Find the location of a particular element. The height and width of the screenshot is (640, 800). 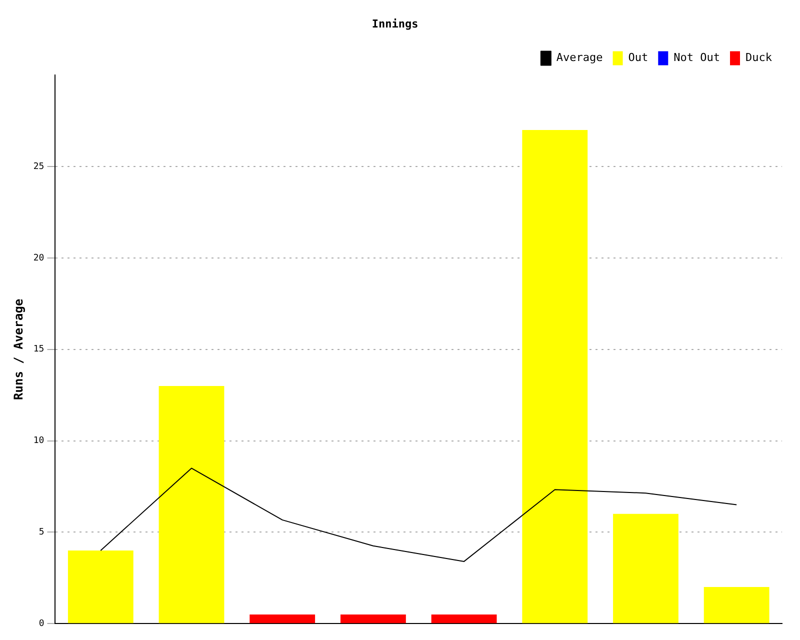

y-tick-label: 10 is located at coordinates (38, 441).